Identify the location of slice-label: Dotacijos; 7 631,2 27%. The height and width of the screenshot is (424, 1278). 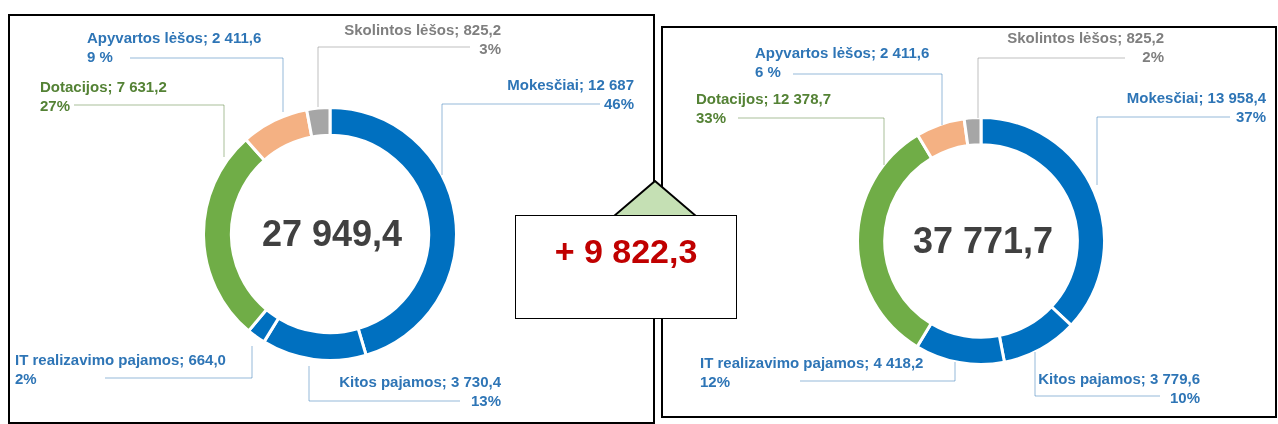
(103, 95).